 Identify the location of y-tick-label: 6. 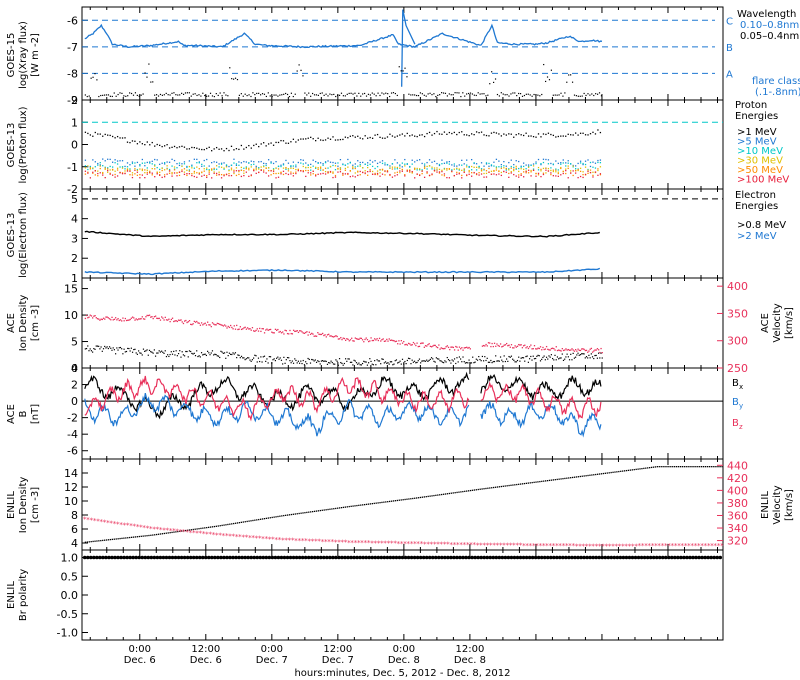
(74, 529).